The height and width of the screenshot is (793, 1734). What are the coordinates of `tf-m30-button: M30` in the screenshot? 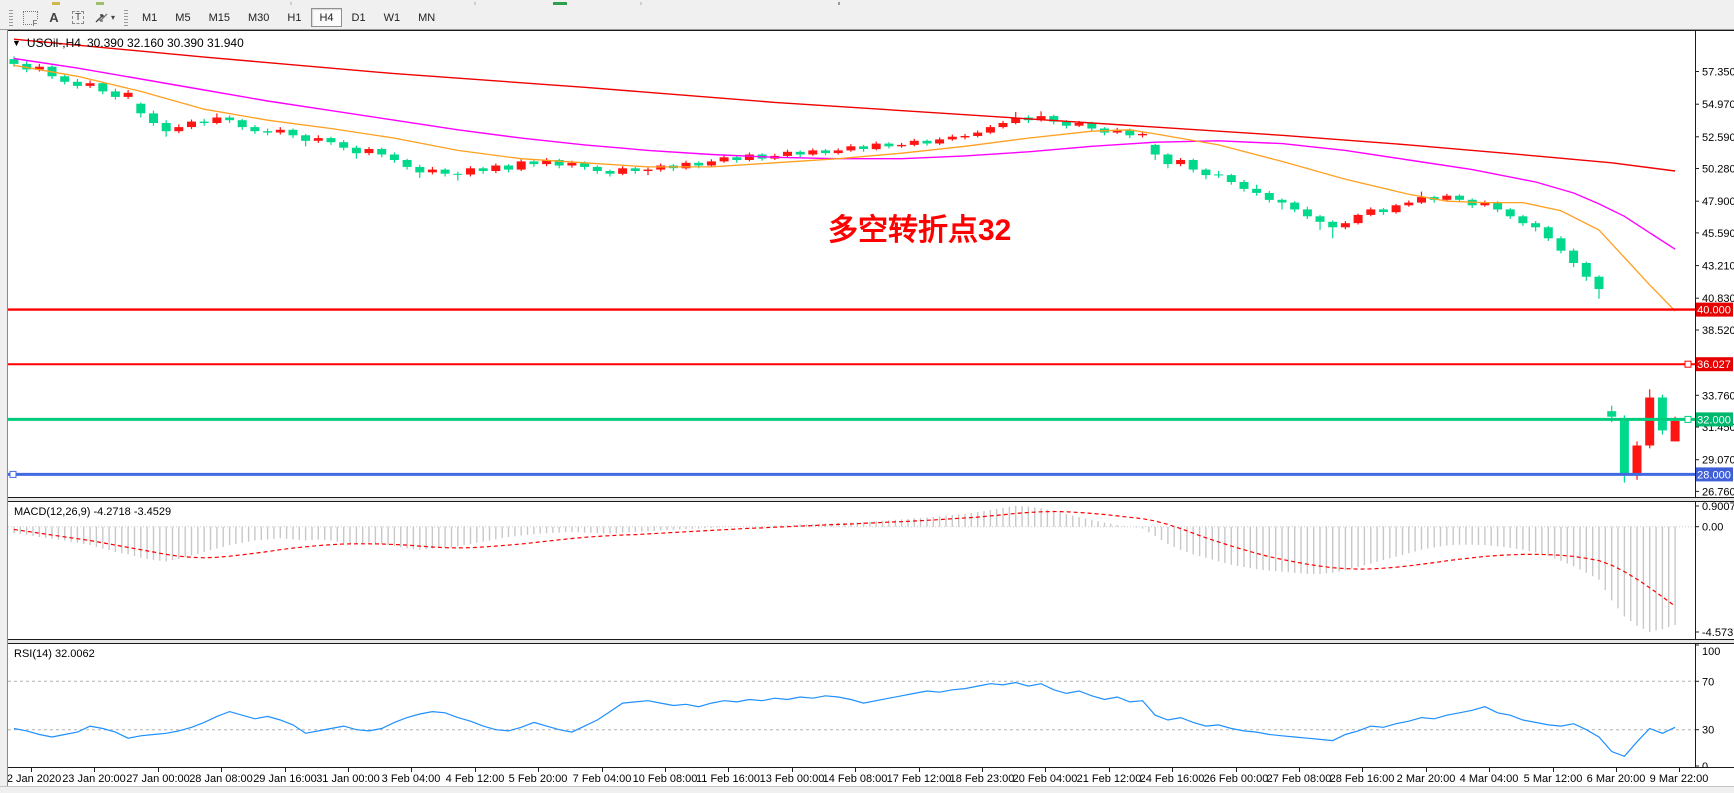 It's located at (258, 17).